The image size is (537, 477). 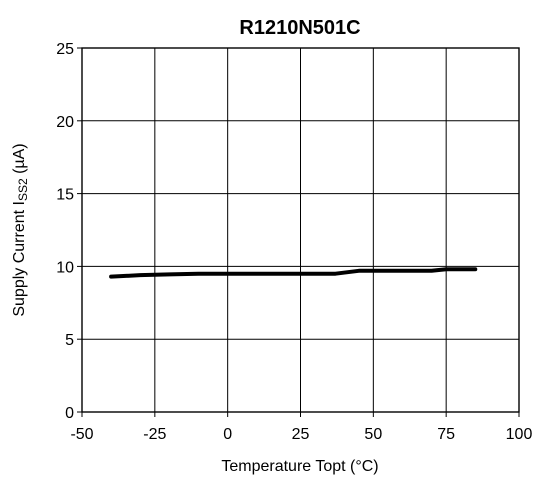 What do you see at coordinates (69, 413) in the screenshot?
I see `y-tick-label: 0` at bounding box center [69, 413].